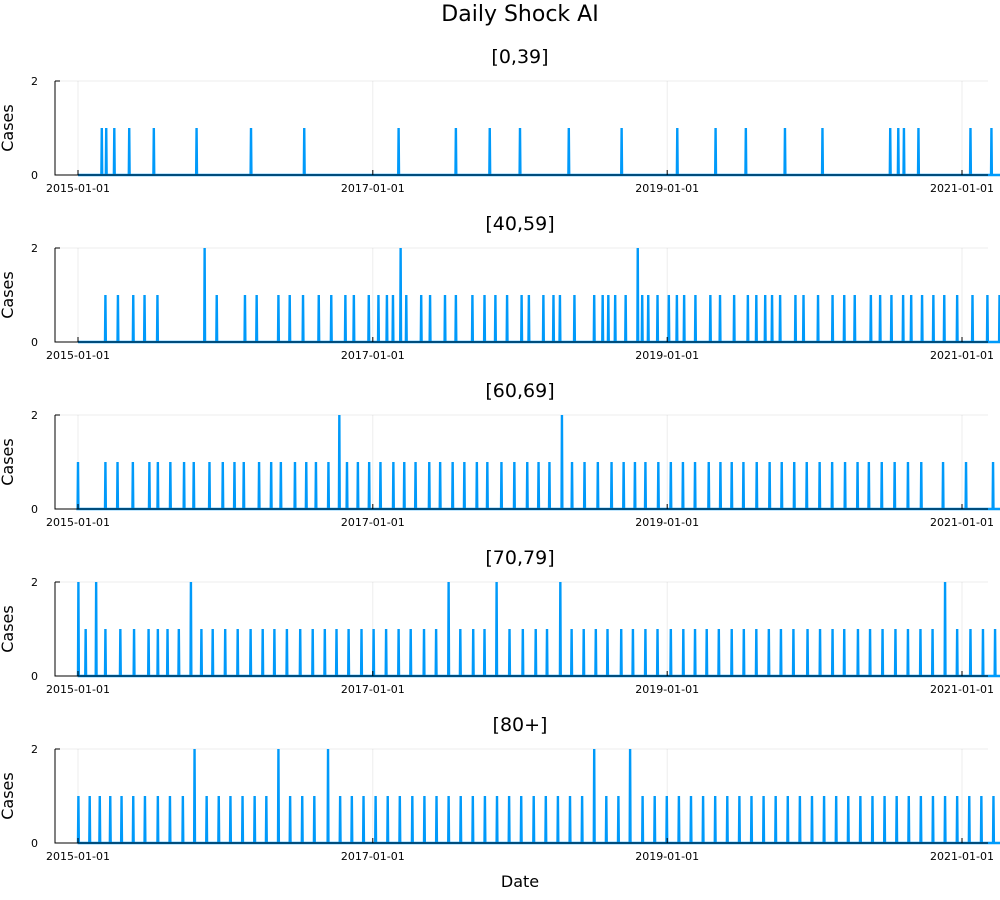 The image size is (1000, 900). What do you see at coordinates (519, 57) in the screenshot?
I see `subplot-title: [0,39]` at bounding box center [519, 57].